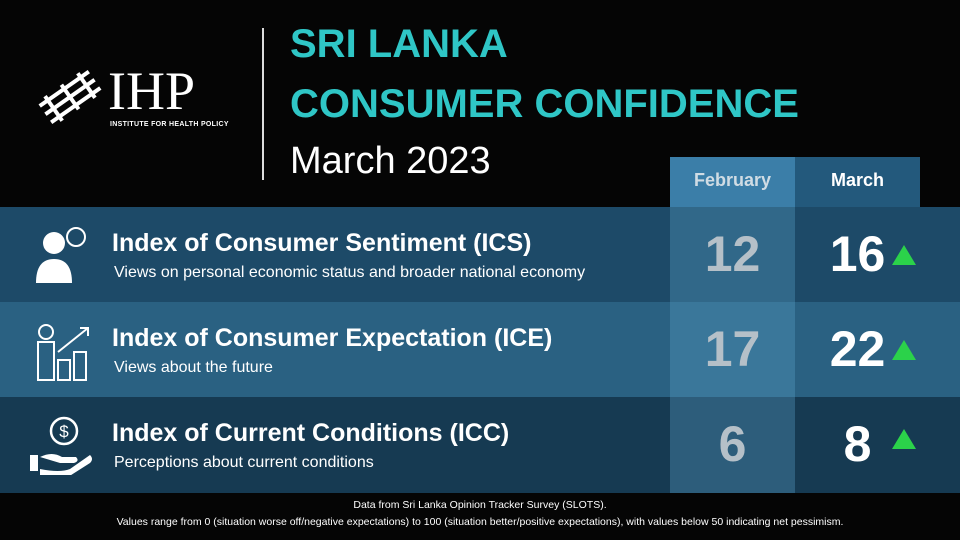  What do you see at coordinates (61, 445) in the screenshot?
I see `icon: $` at bounding box center [61, 445].